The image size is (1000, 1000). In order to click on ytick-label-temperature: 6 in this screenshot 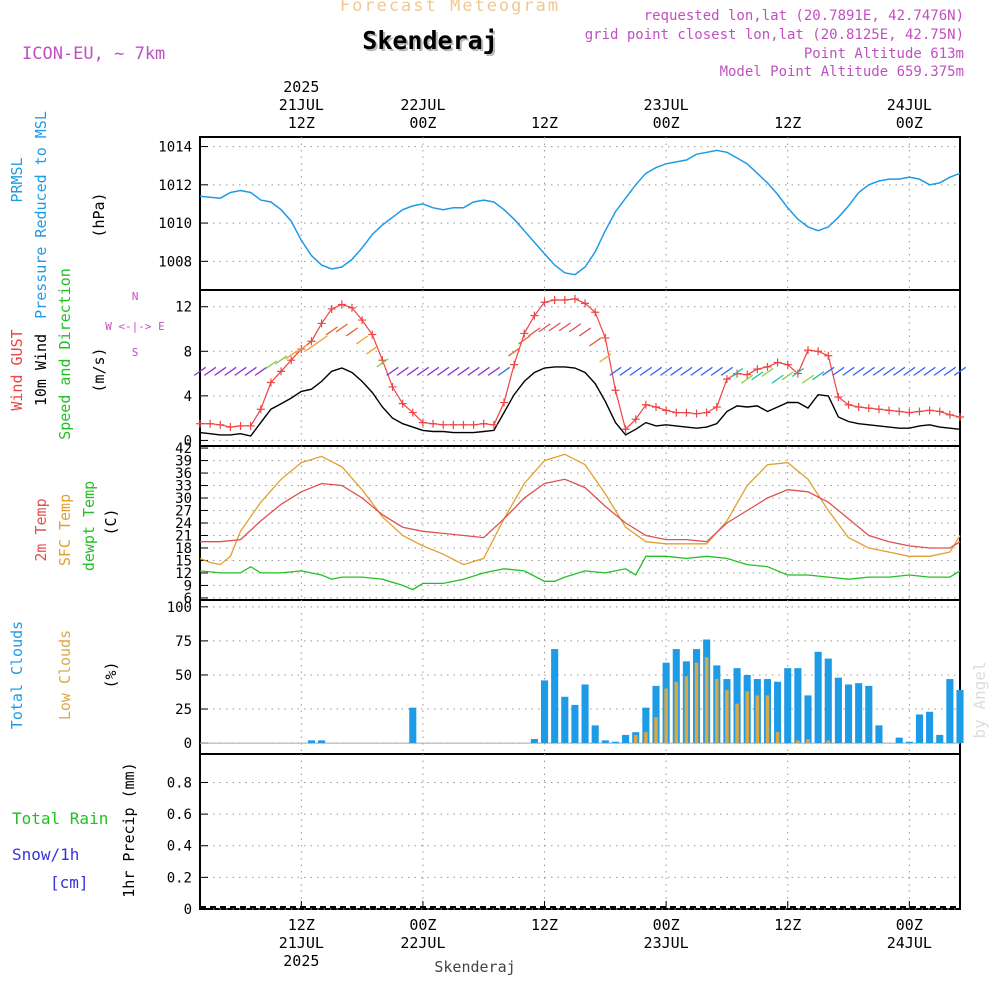, I will do `click(188, 599)`.